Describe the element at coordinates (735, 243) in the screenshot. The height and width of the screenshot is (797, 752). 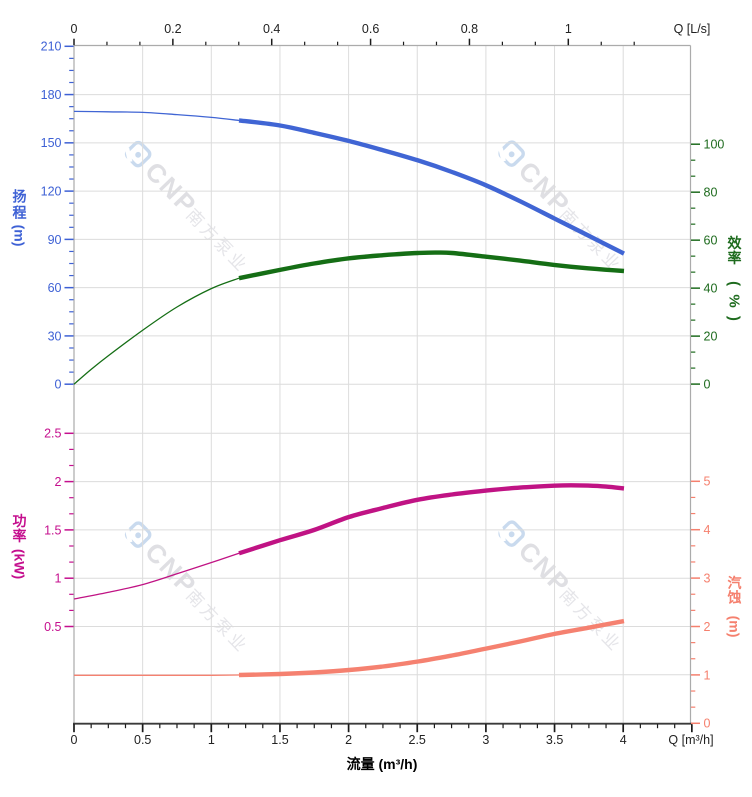
I see `svg-text: 效` at that location.